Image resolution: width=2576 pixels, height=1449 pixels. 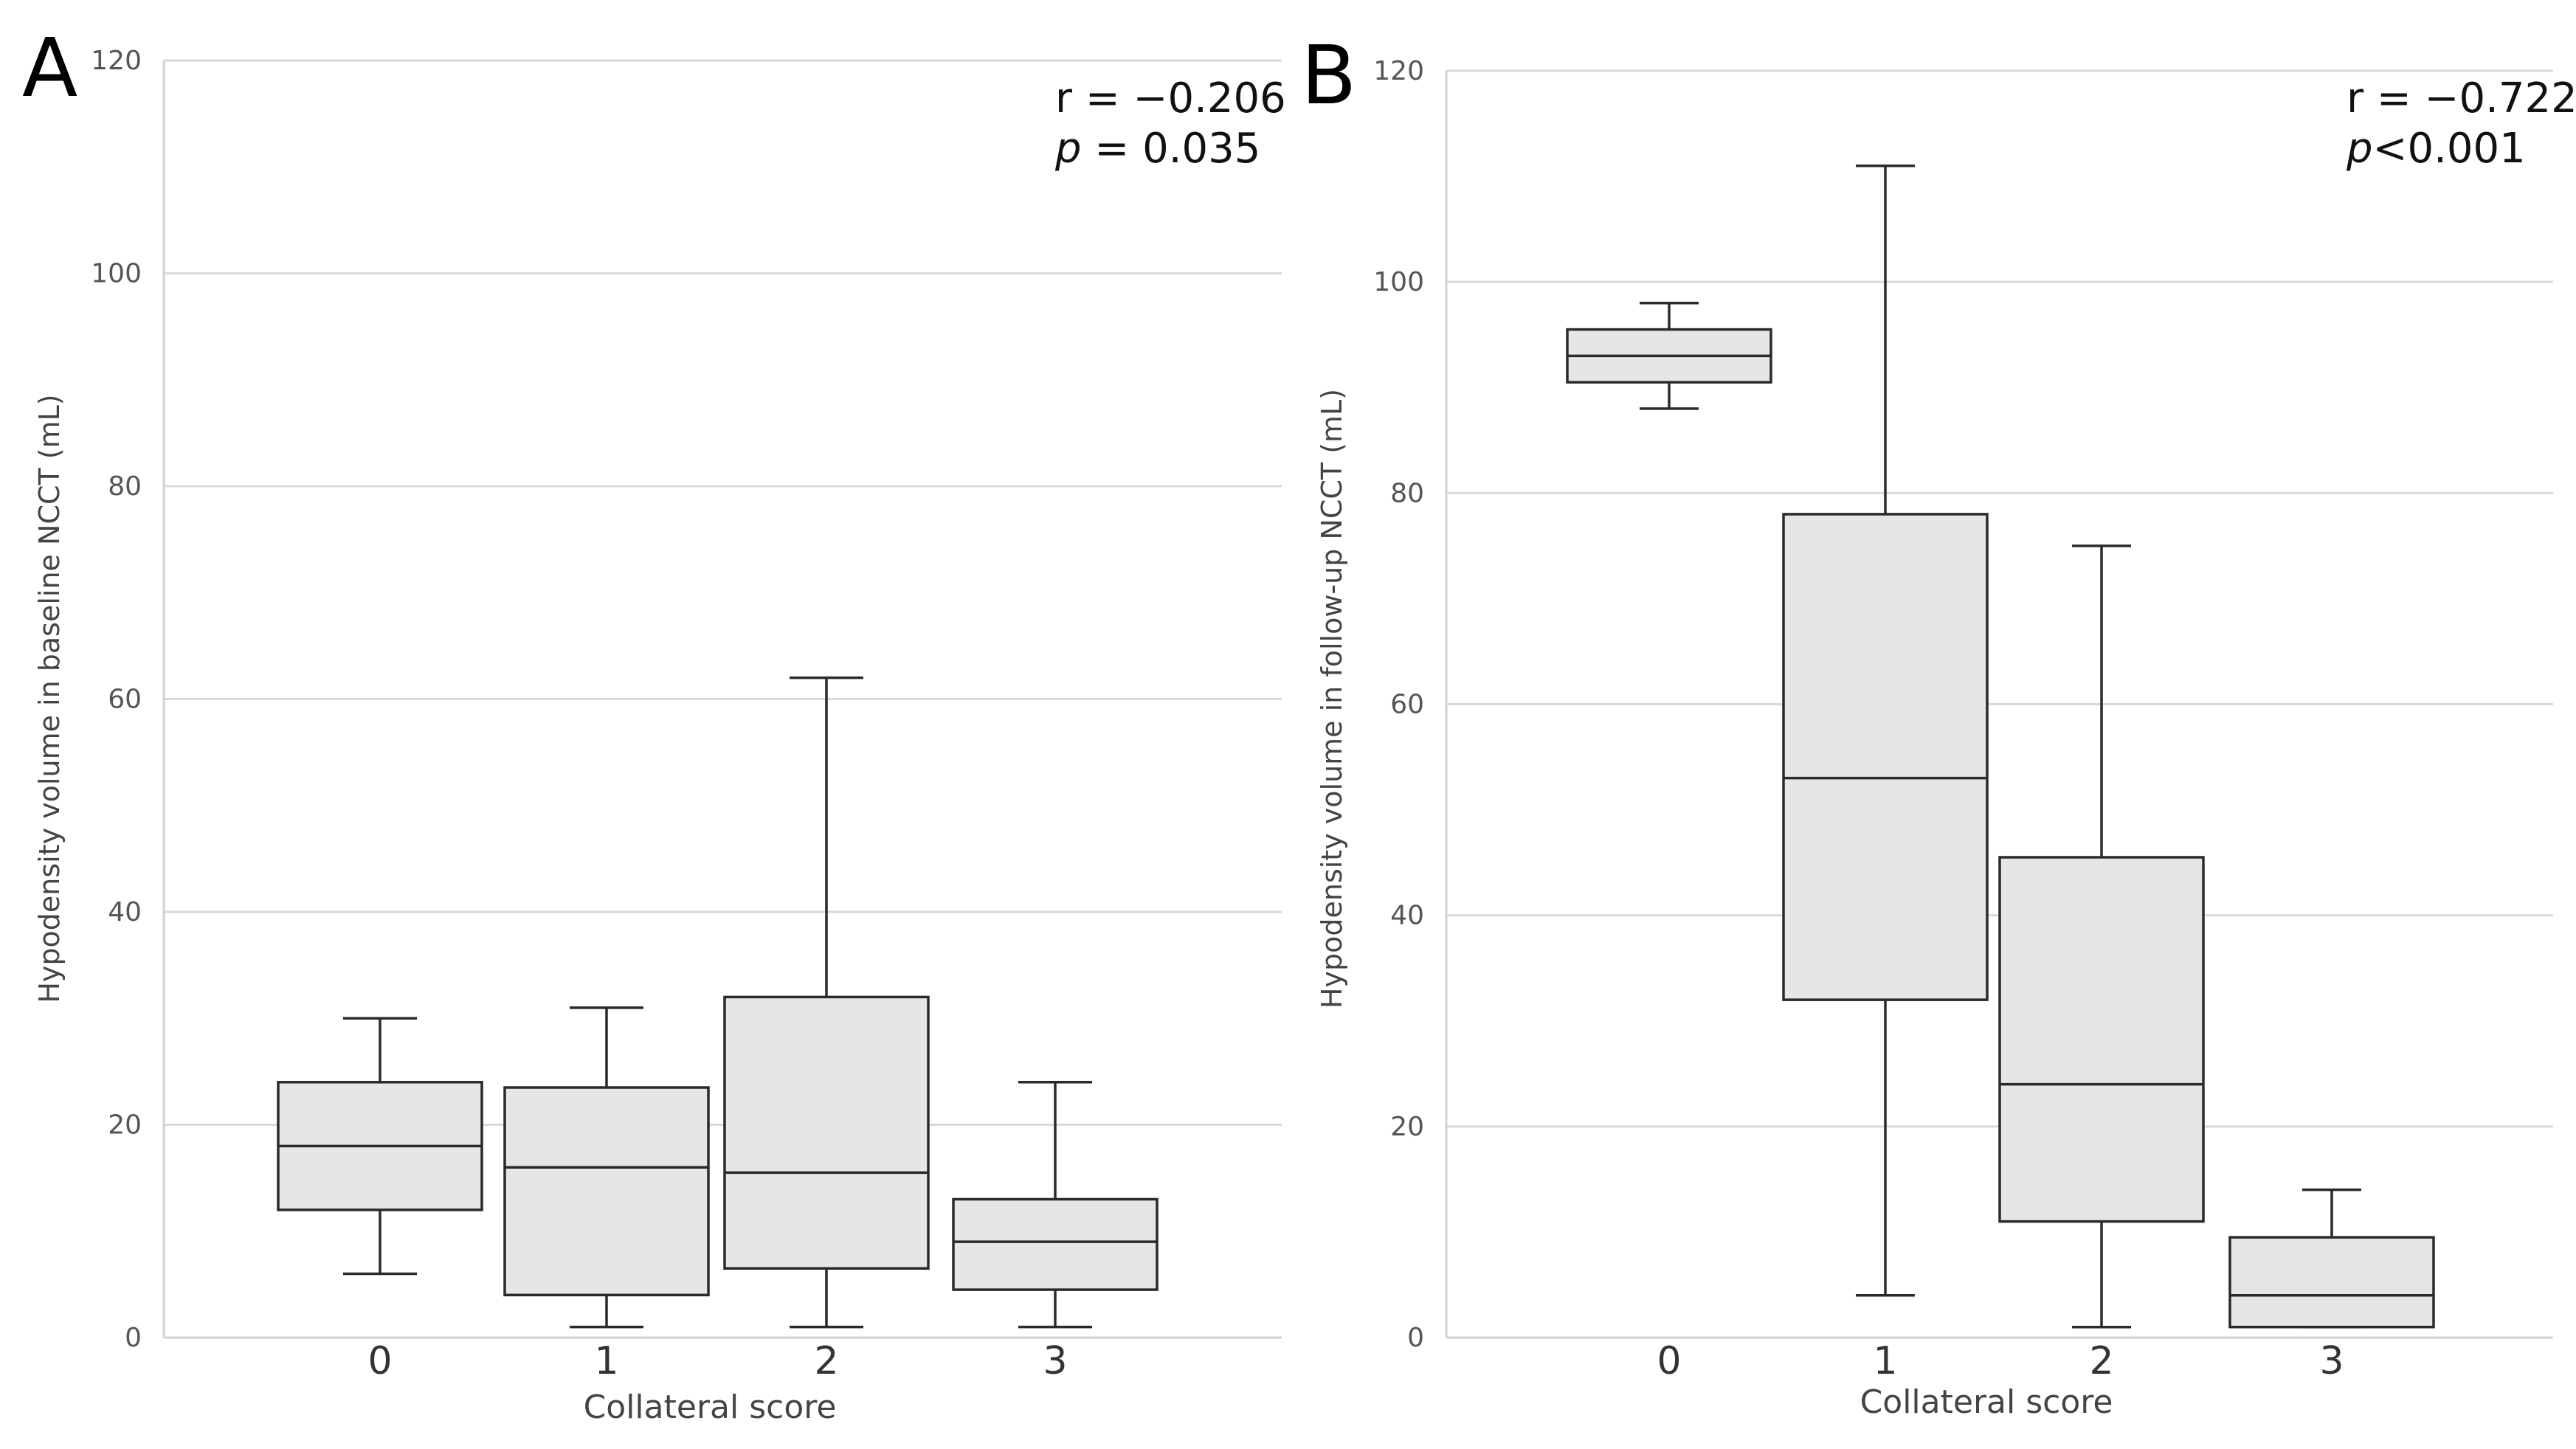 What do you see at coordinates (1415, 1338) in the screenshot?
I see `panel-b-y-tick-label: 0` at bounding box center [1415, 1338].